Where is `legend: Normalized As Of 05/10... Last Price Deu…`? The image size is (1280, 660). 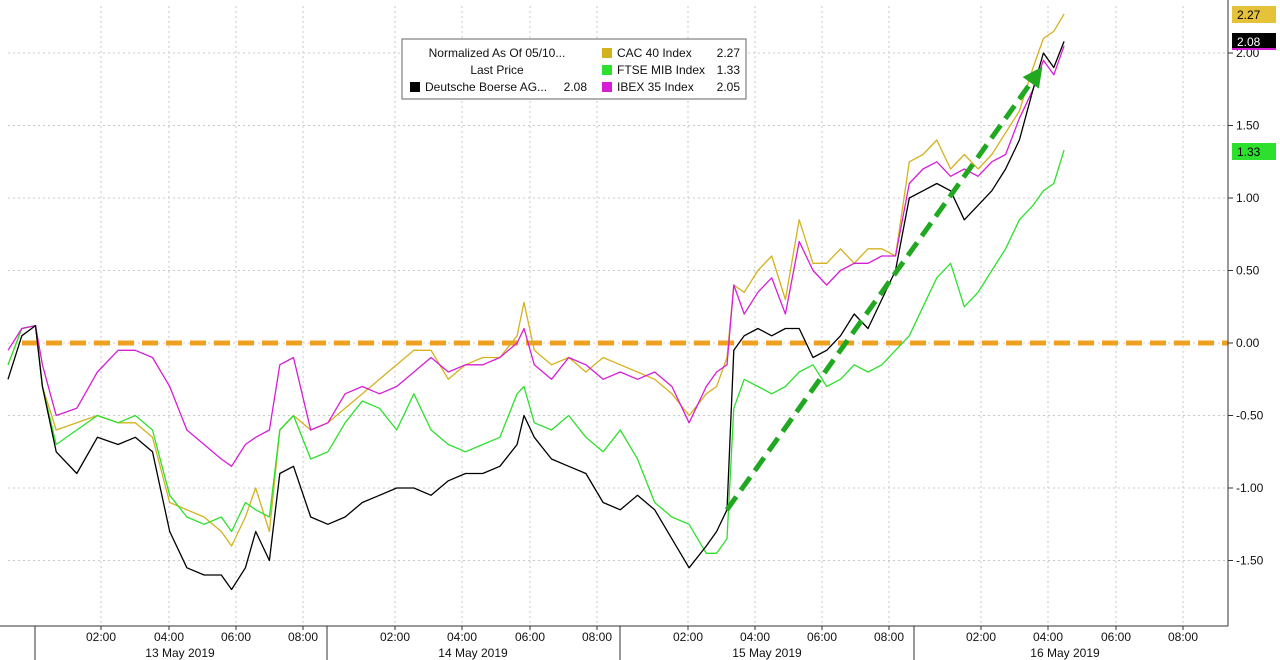
legend: Normalized As Of 05/10... Last Price Deu… is located at coordinates (574, 69).